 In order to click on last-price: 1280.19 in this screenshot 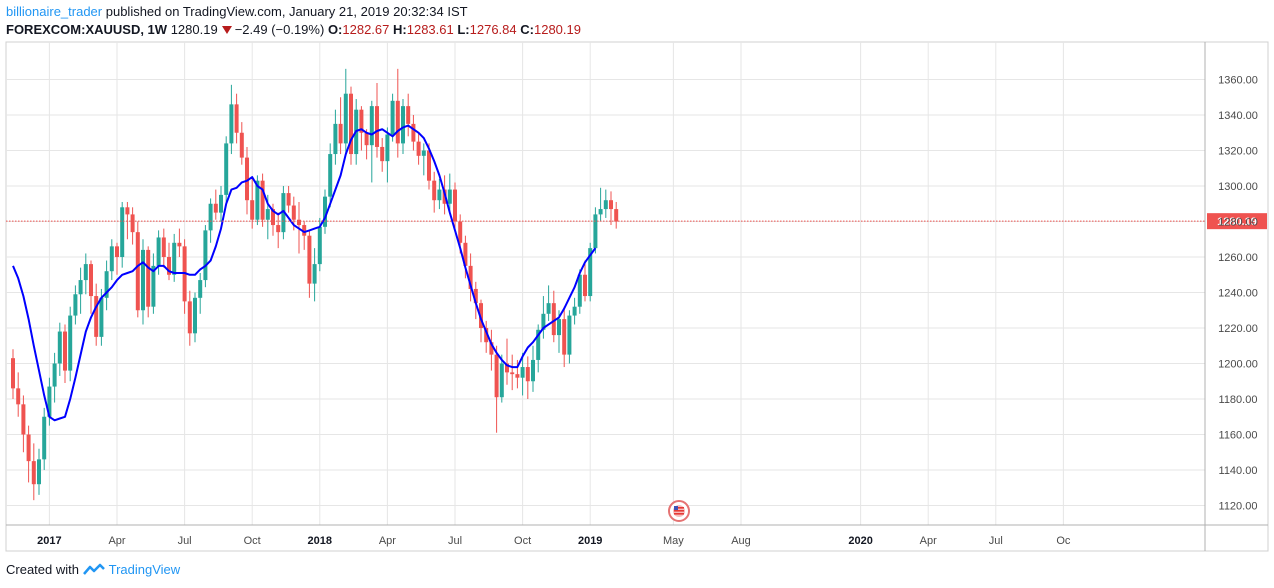, I will do `click(194, 29)`.